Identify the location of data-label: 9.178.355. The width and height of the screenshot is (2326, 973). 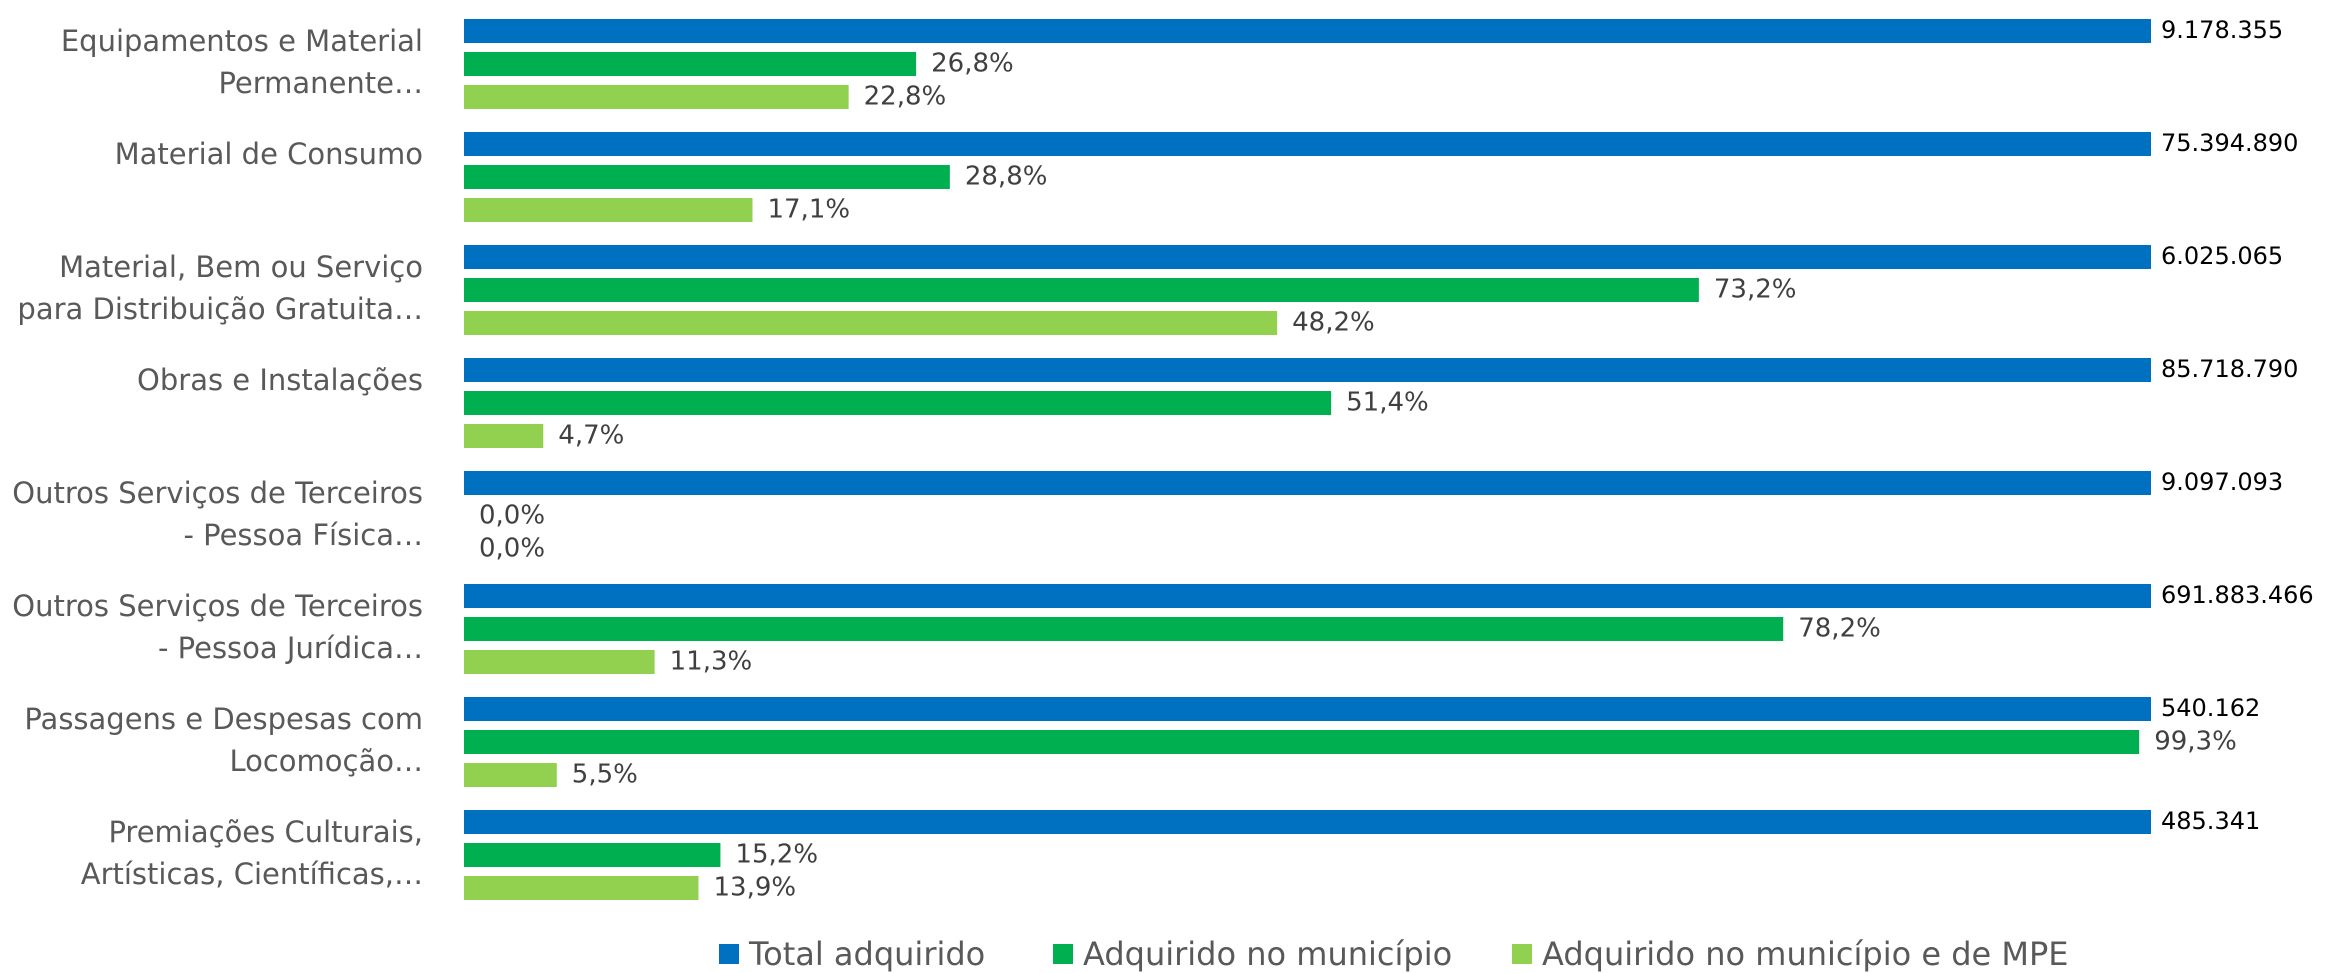
(2222, 30).